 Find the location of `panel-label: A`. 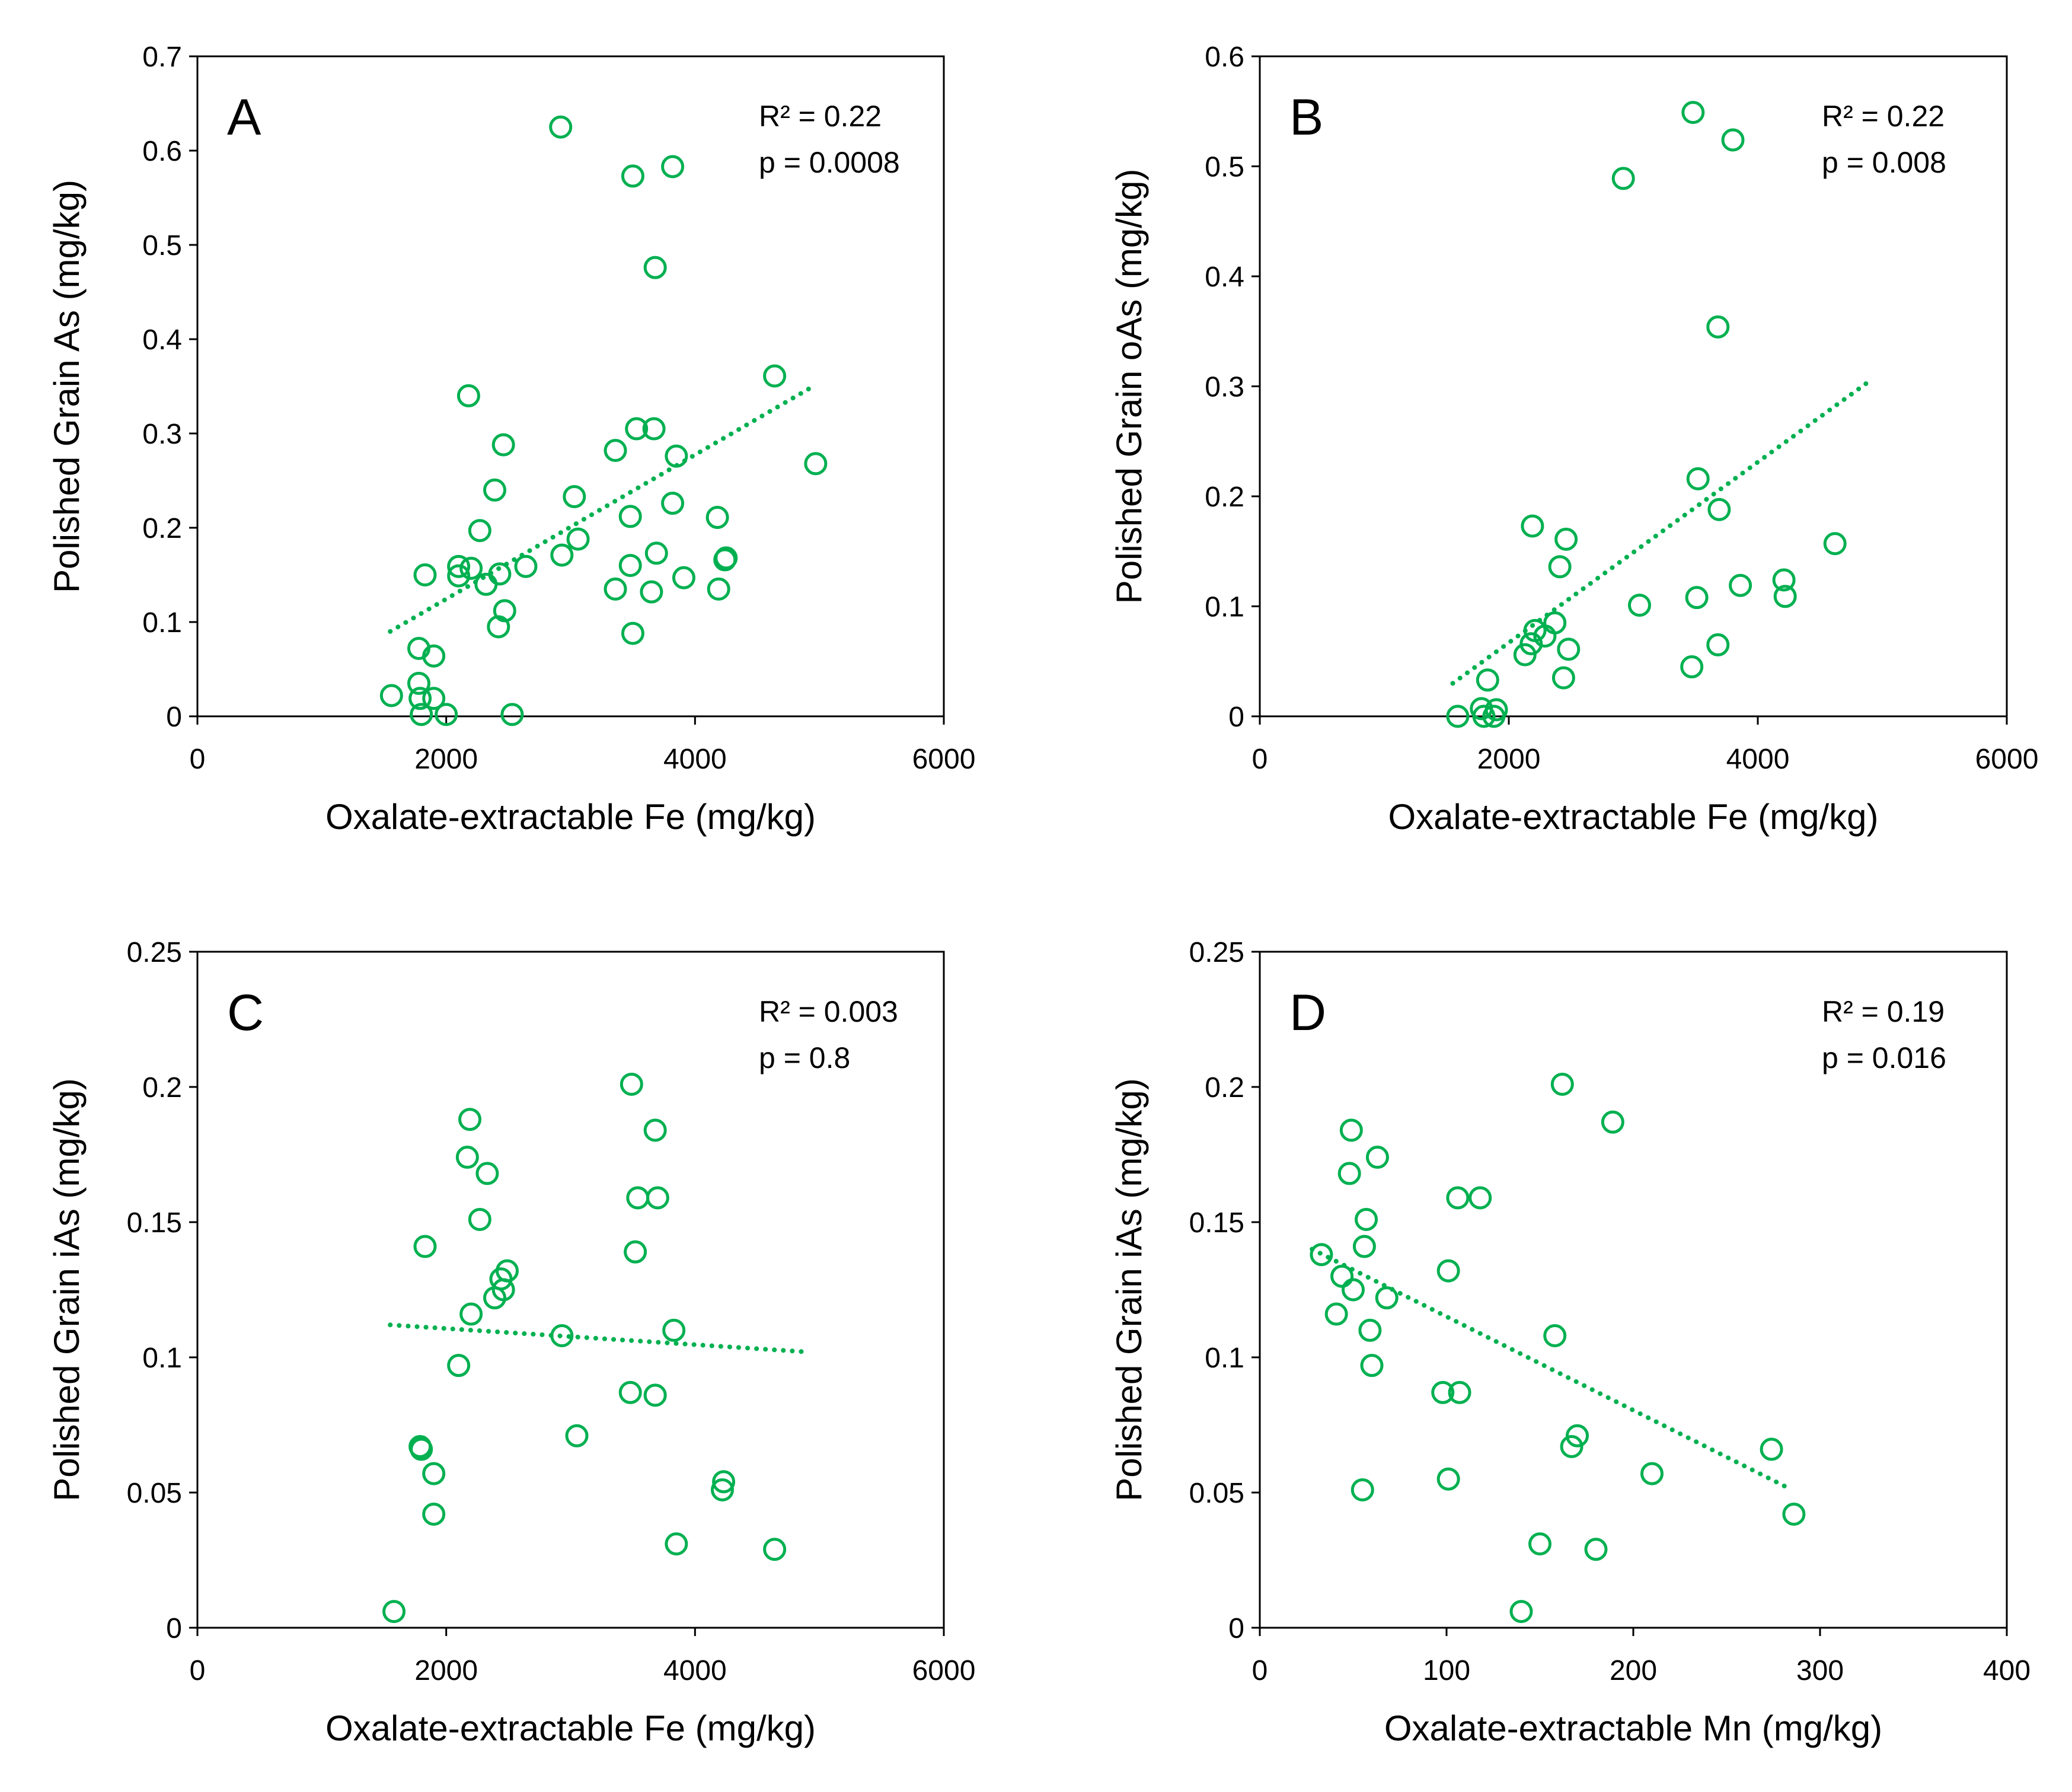

panel-label: A is located at coordinates (244, 117).